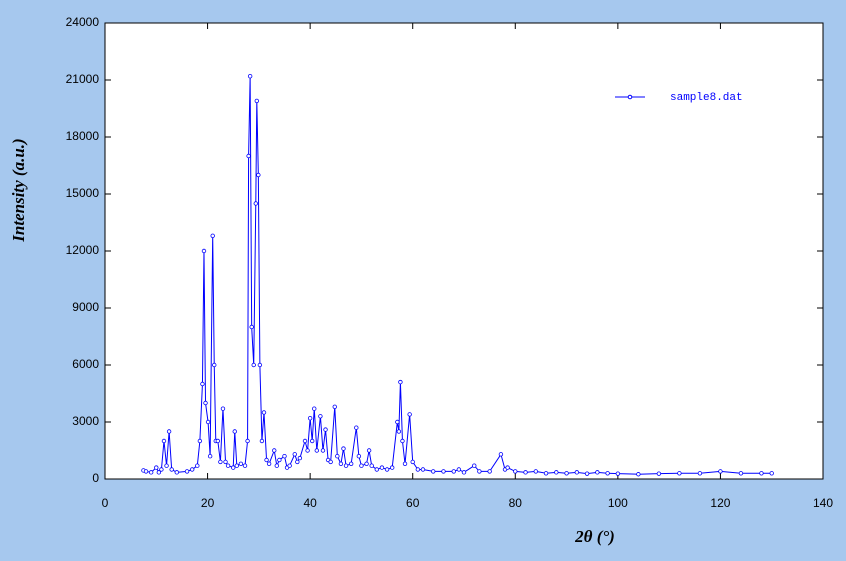 This screenshot has height=561, width=846. Describe the element at coordinates (83, 250) in the screenshot. I see `y-tick-label: 12000` at that location.